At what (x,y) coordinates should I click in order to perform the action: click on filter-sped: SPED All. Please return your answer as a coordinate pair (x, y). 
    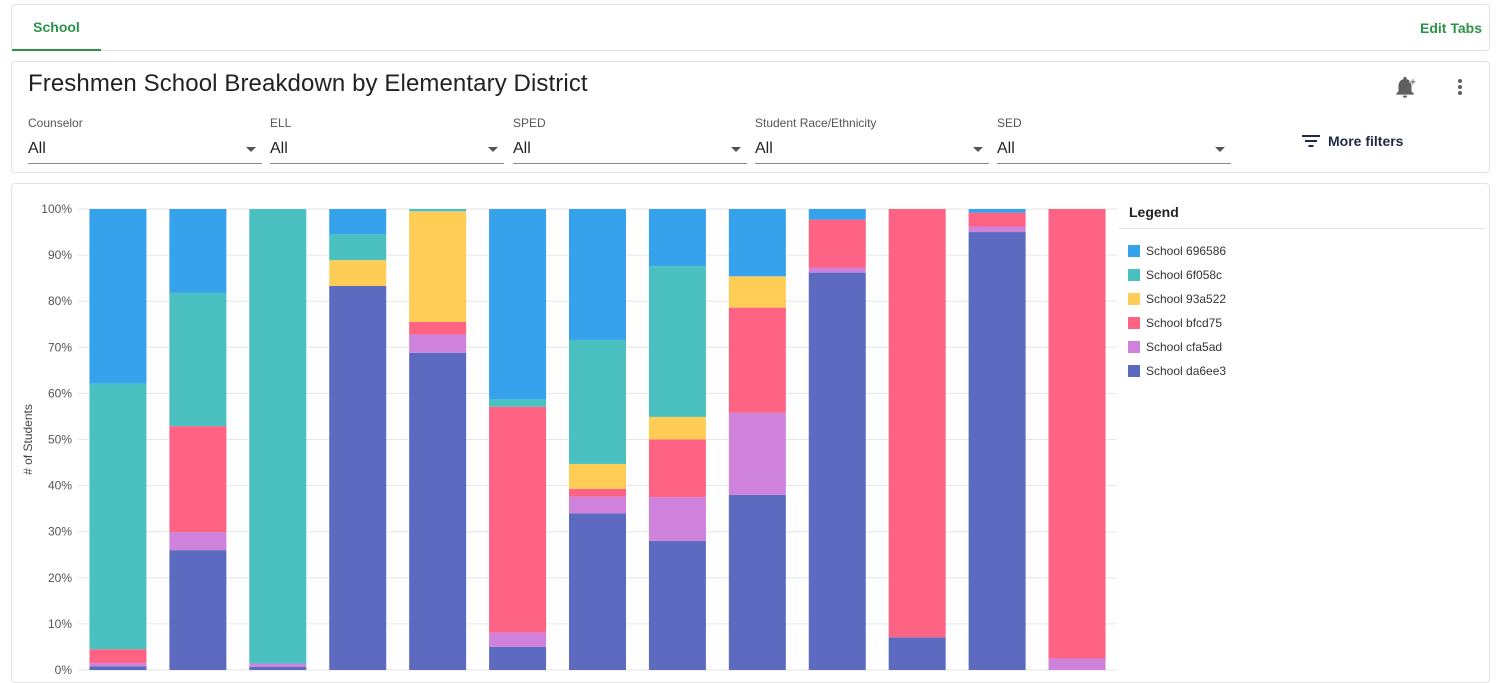
    Looking at the image, I should click on (630, 140).